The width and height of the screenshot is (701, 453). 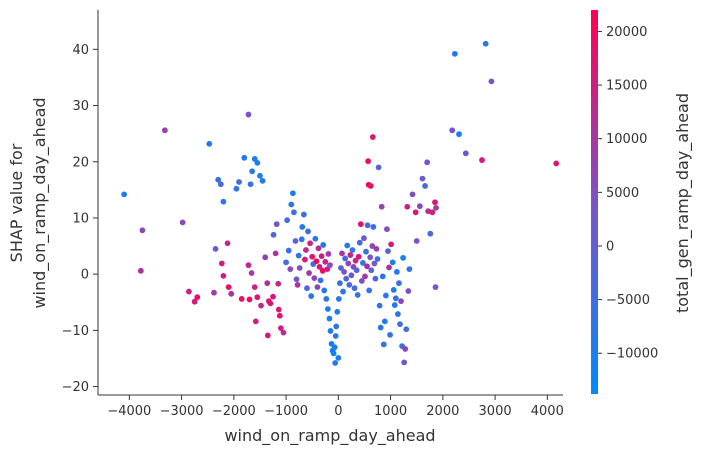 I want to click on colorbar-label: total_gen_ramp_day_ahead, so click(x=683, y=203).